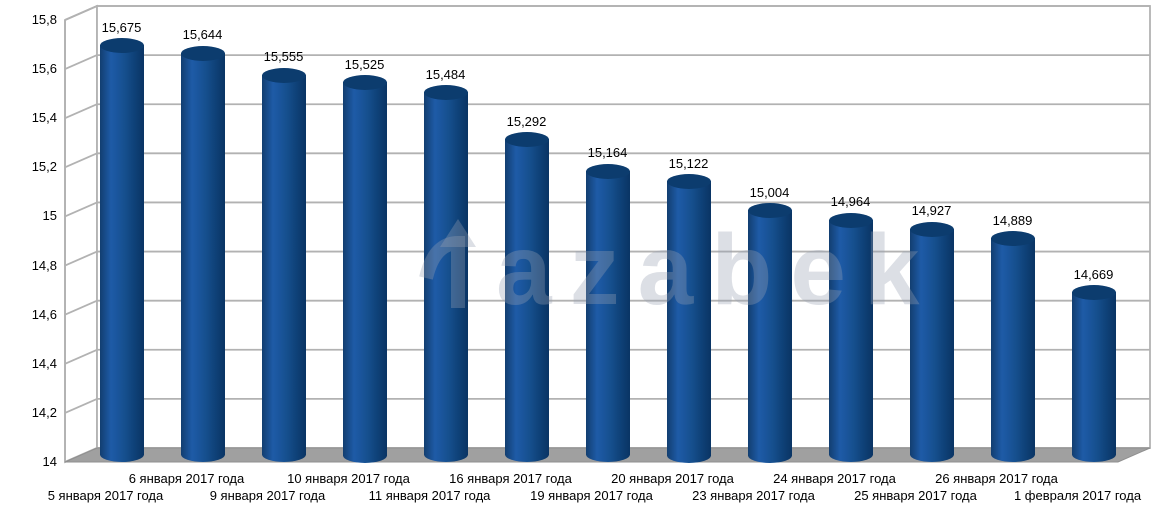 Image resolution: width=1155 pixels, height=513 pixels. Describe the element at coordinates (915, 495) in the screenshot. I see `x-tick-label: 25 января 2017 года` at that location.